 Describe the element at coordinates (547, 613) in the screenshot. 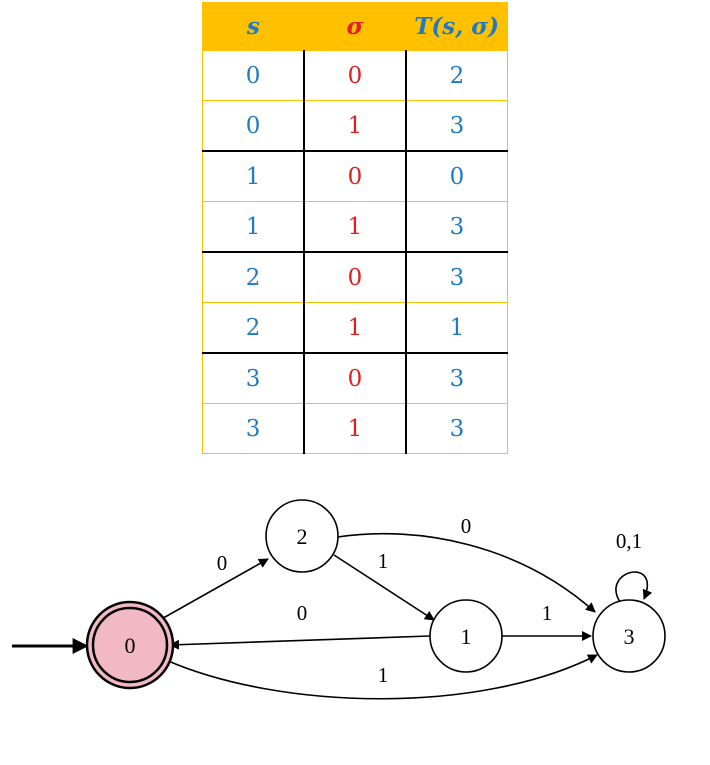

I see `transition-label-1-to-3: 1` at that location.